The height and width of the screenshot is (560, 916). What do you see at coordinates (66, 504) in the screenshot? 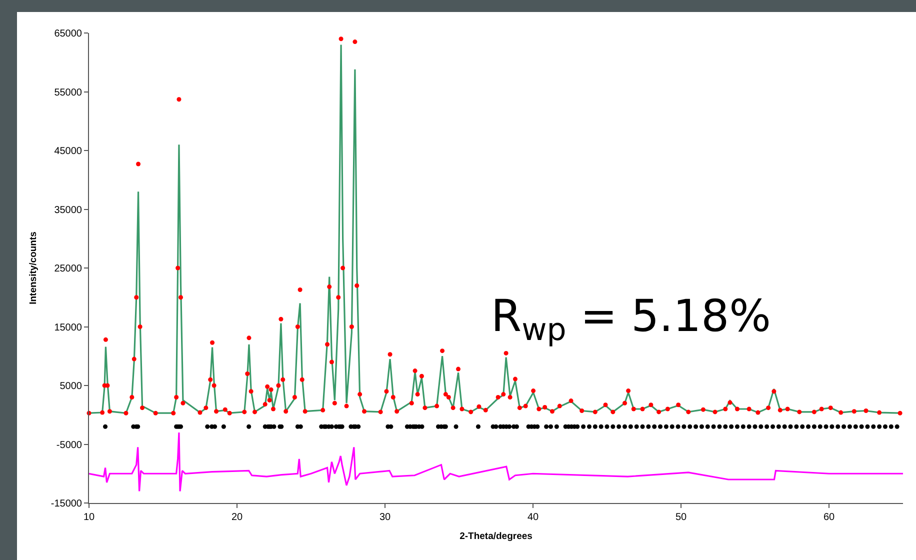
I see `y-tick-label: -15000` at bounding box center [66, 504].